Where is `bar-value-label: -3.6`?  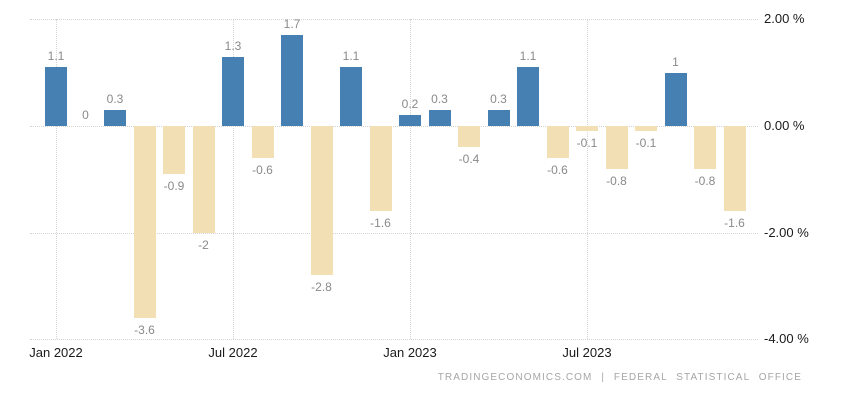
bar-value-label: -3.6 is located at coordinates (144, 329).